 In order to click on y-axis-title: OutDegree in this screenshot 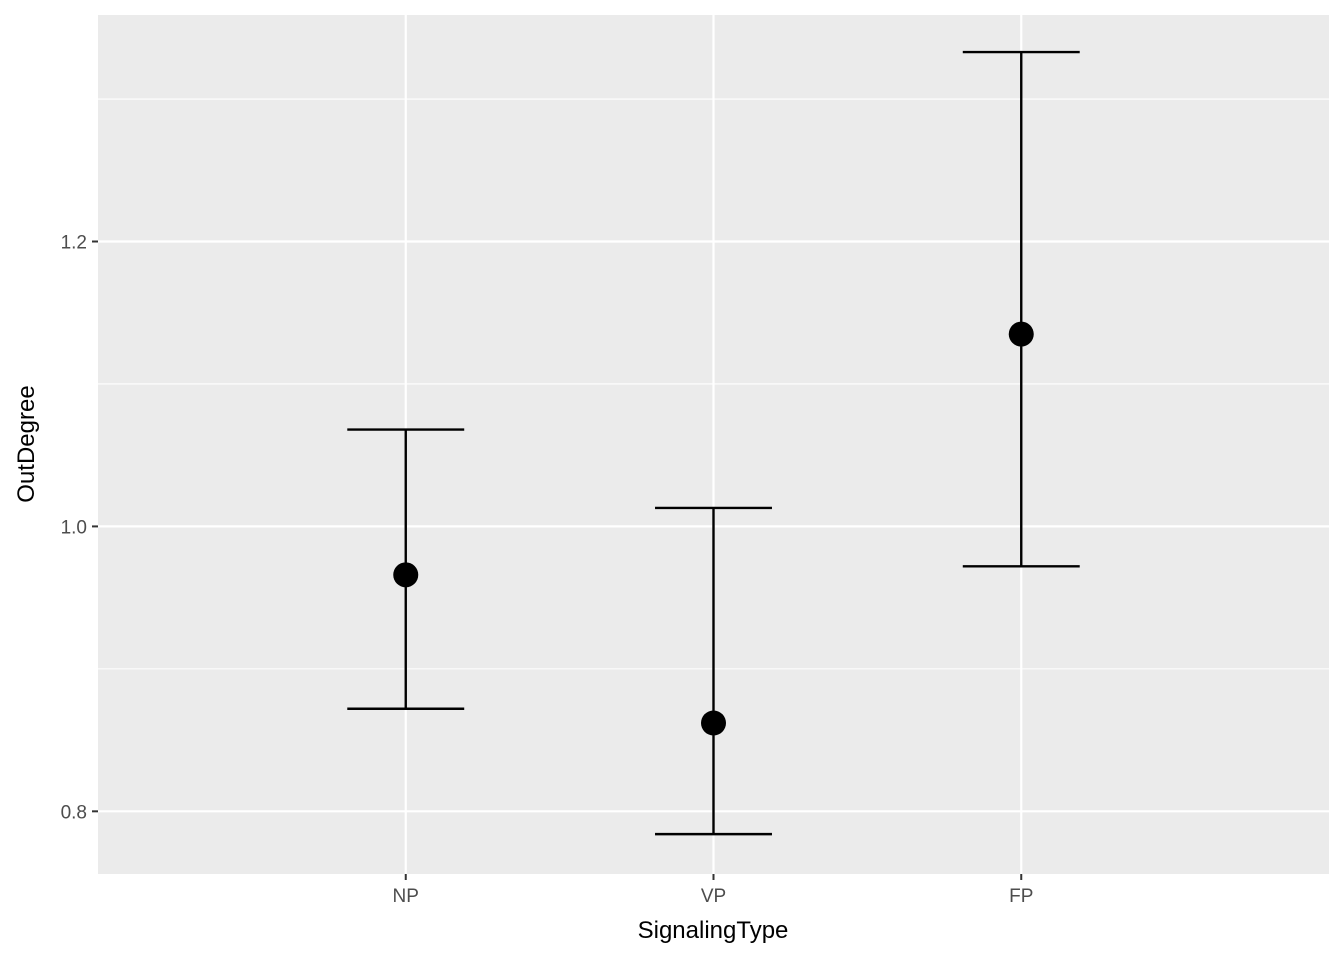, I will do `click(26, 443)`.